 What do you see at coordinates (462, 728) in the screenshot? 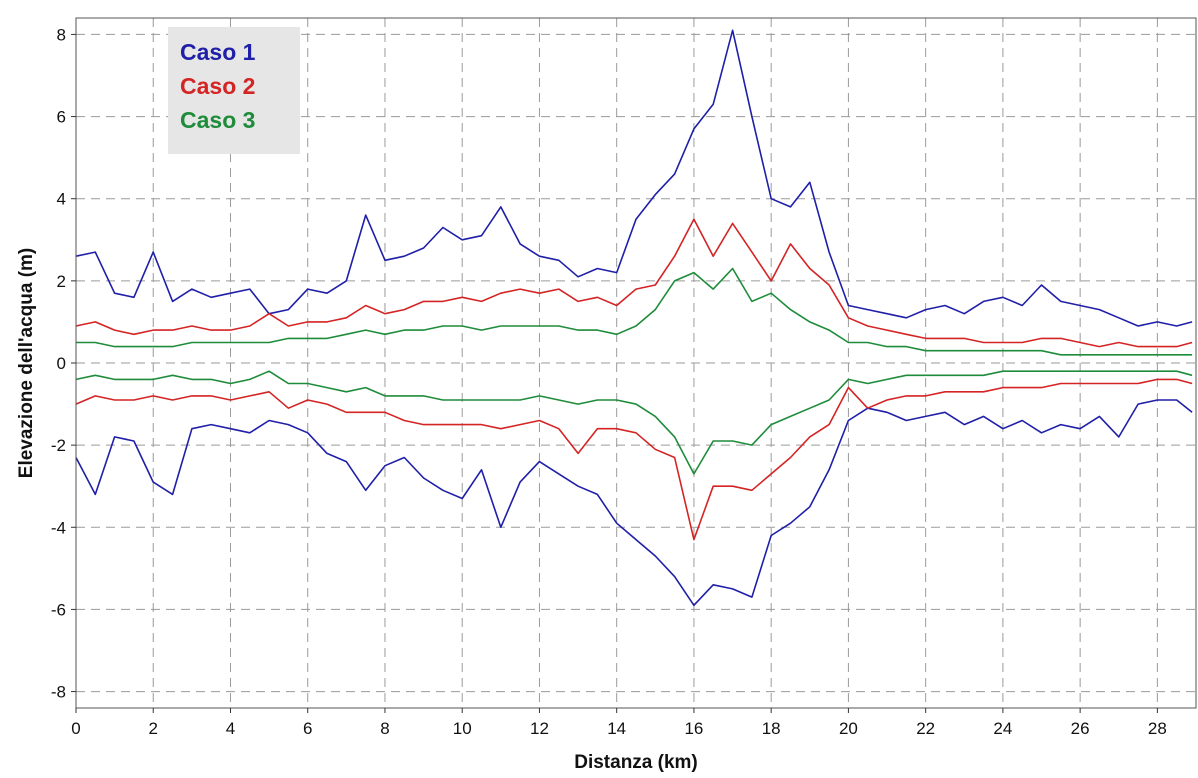
I see `x-tick-label: 10` at bounding box center [462, 728].